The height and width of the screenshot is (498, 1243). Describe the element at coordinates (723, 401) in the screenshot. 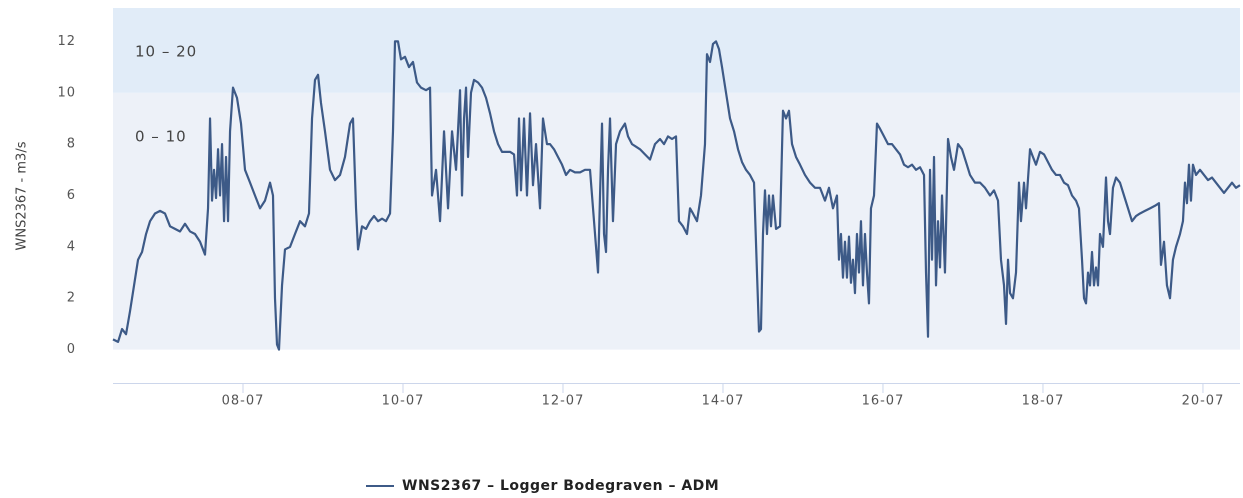

I see `x-tick-label: 14-07` at that location.